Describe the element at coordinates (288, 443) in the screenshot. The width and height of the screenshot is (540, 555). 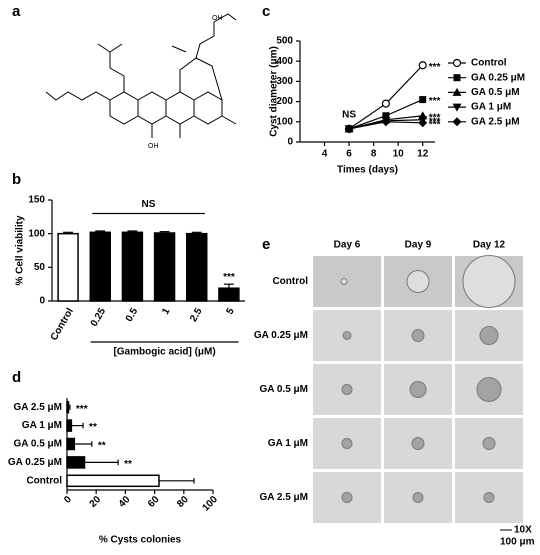
I see `row-label: GA 1 μM` at that location.